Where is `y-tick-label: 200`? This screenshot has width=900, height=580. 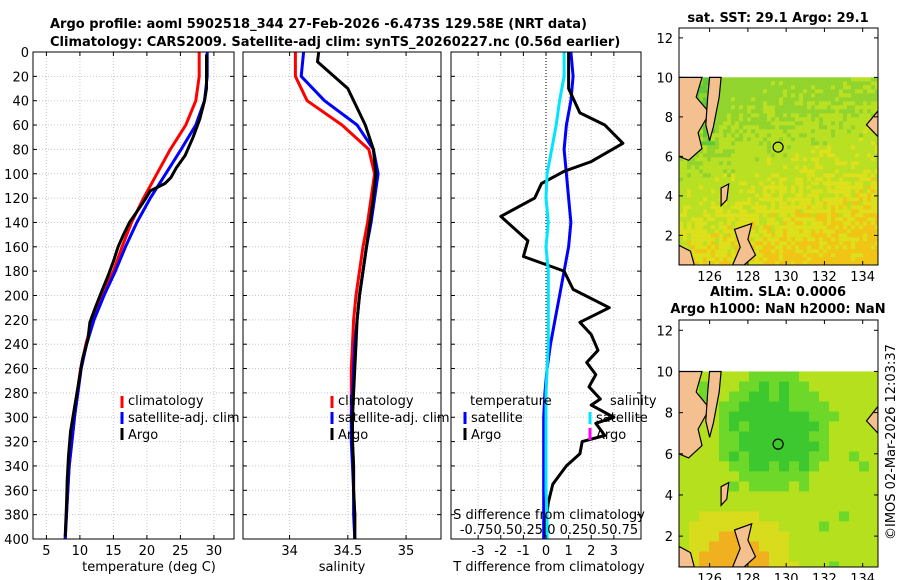
y-tick-label: 200 is located at coordinates (16, 297).